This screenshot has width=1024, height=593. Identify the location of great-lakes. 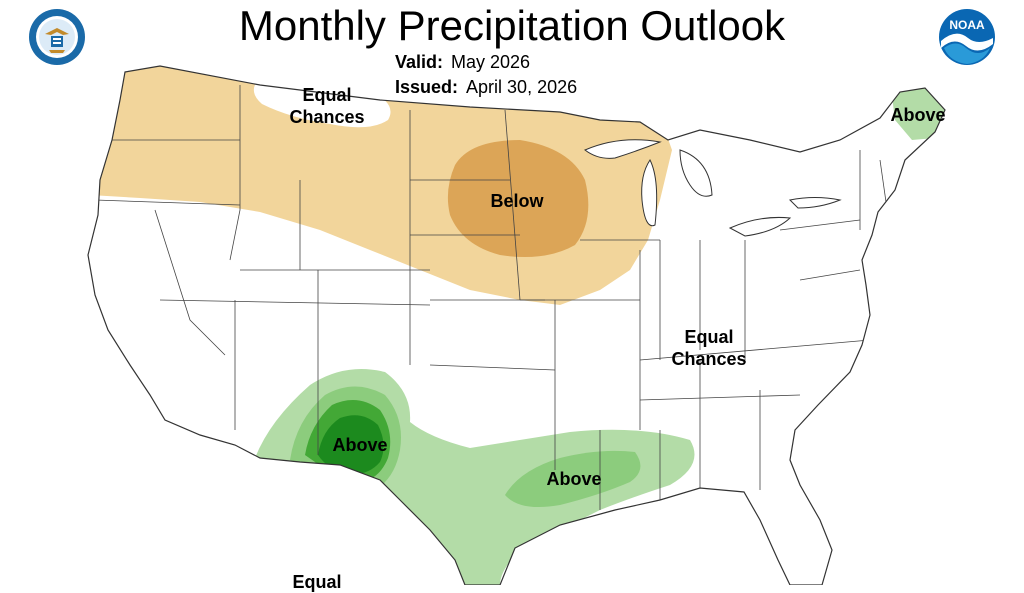
(713, 188).